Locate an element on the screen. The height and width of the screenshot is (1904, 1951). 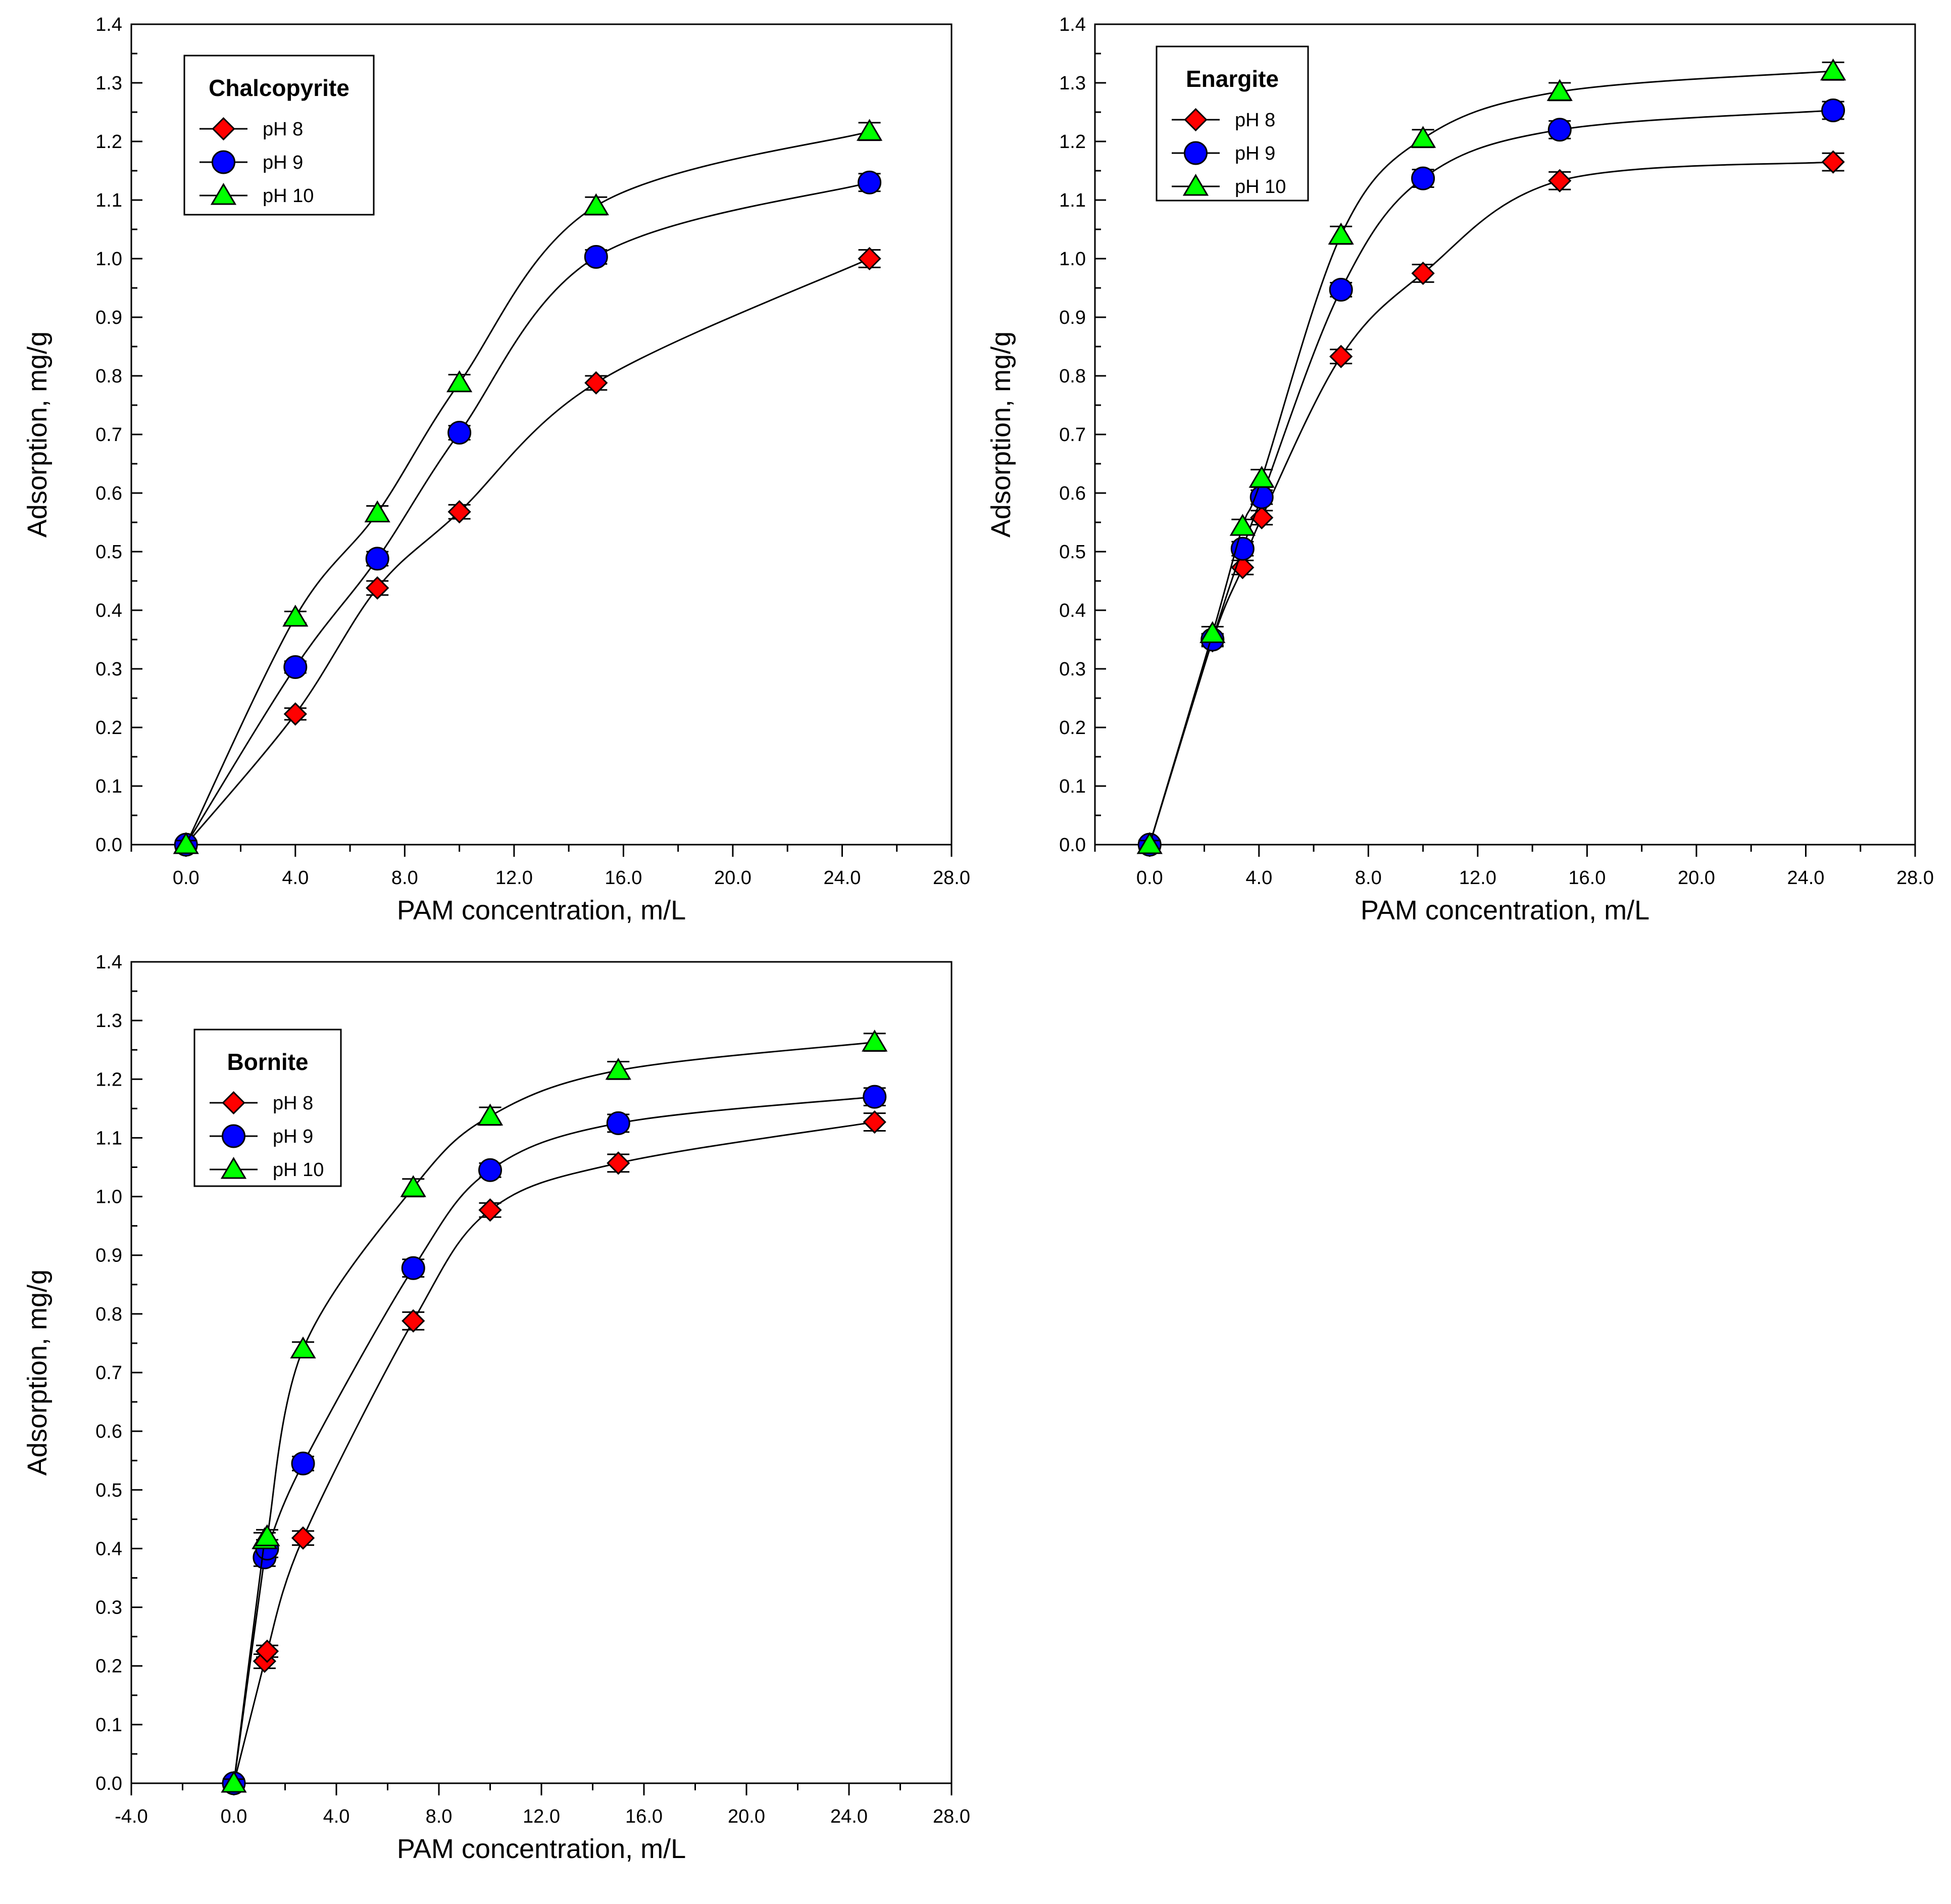
y-tick-label: 0.2 is located at coordinates (109, 1667).